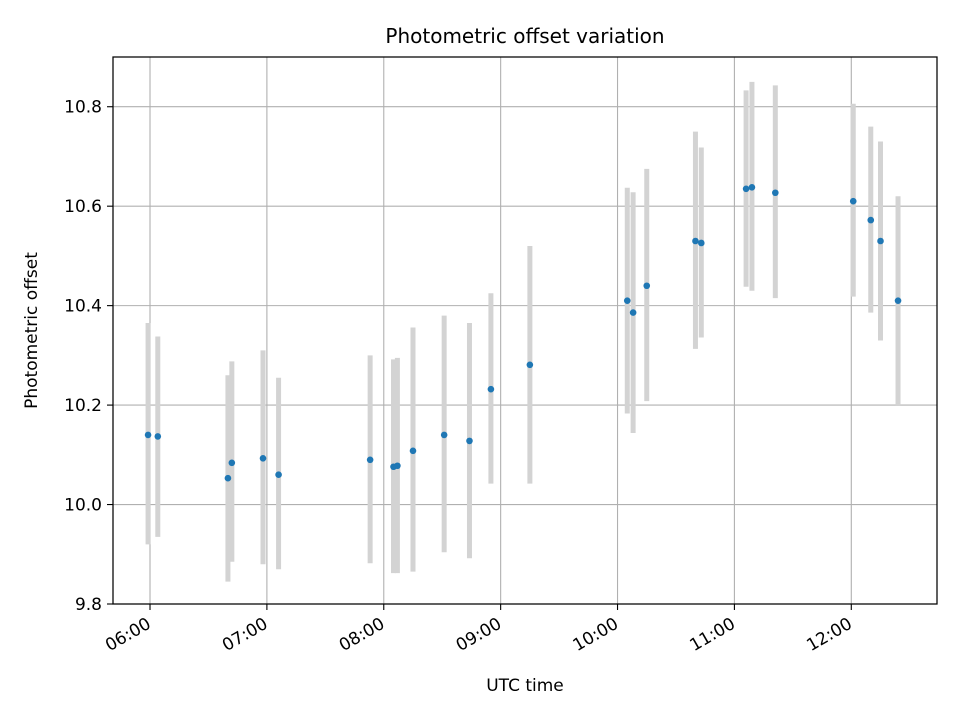  What do you see at coordinates (83, 108) in the screenshot?
I see `y-tick-label: 10.8` at bounding box center [83, 108].